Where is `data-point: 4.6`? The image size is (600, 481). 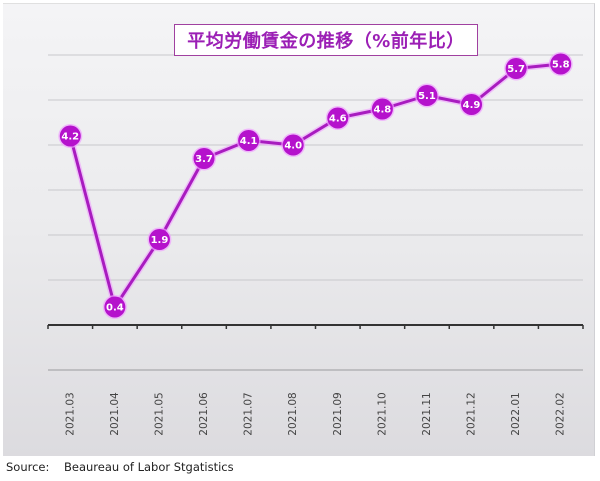 data-point: 4.6 is located at coordinates (337, 118).